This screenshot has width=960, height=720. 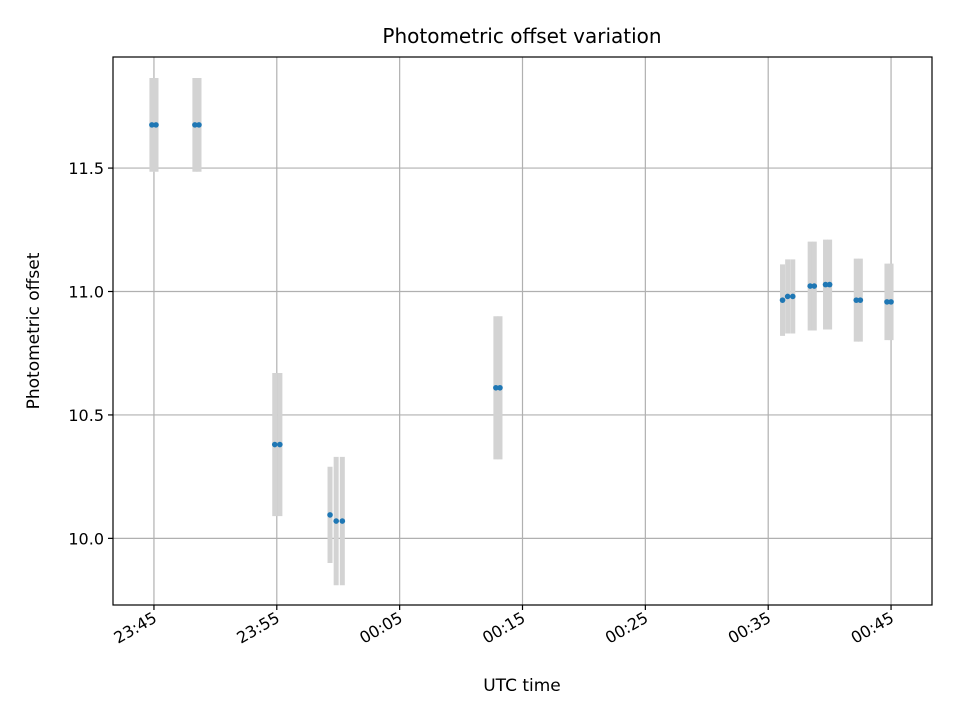 I want to click on x-tick-label: 23:55, so click(x=257, y=628).